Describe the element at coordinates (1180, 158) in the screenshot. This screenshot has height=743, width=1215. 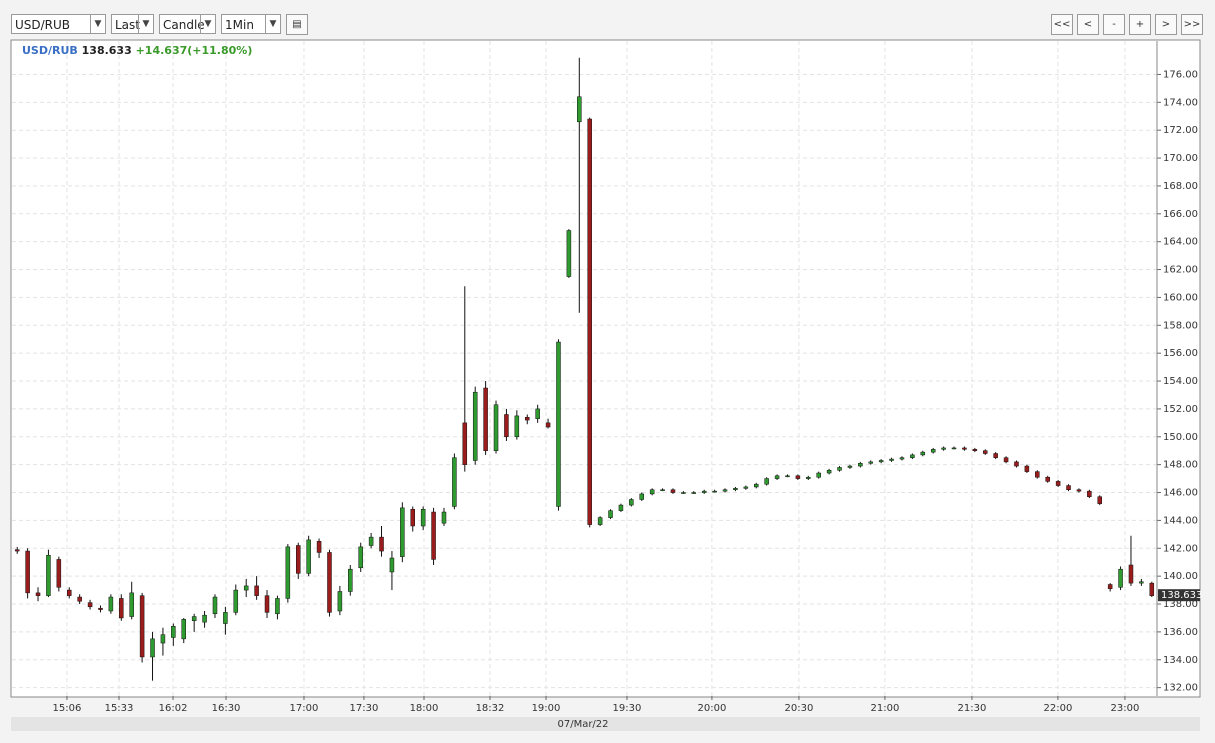
I see `y-tick-label: 170.00` at that location.